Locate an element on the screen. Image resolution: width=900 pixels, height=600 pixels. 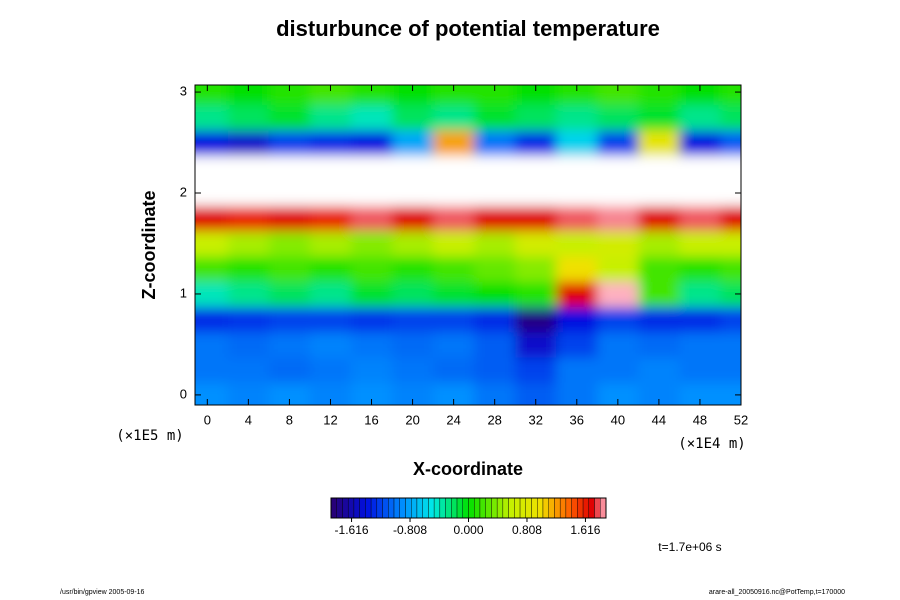
x-tick-label: 44 is located at coordinates (659, 419).